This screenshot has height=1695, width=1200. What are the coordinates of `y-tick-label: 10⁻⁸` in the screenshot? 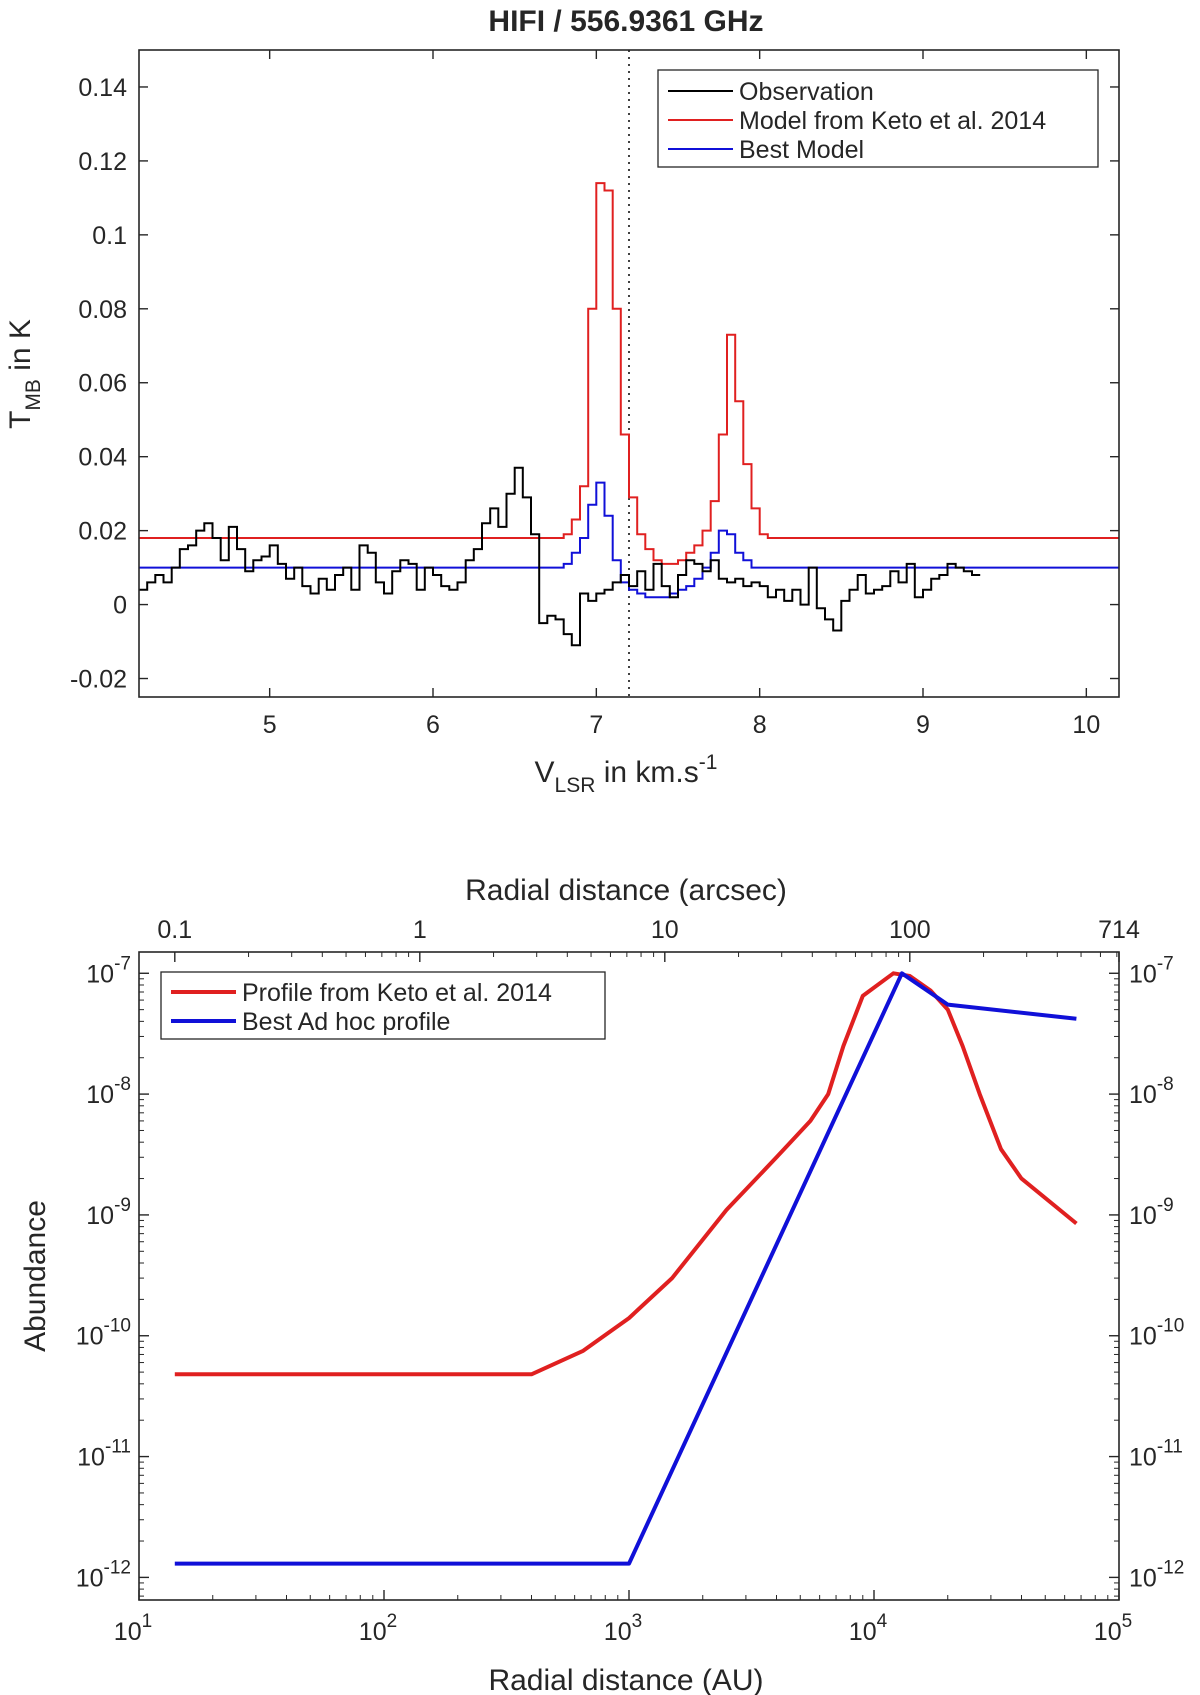 It's located at (108, 1091).